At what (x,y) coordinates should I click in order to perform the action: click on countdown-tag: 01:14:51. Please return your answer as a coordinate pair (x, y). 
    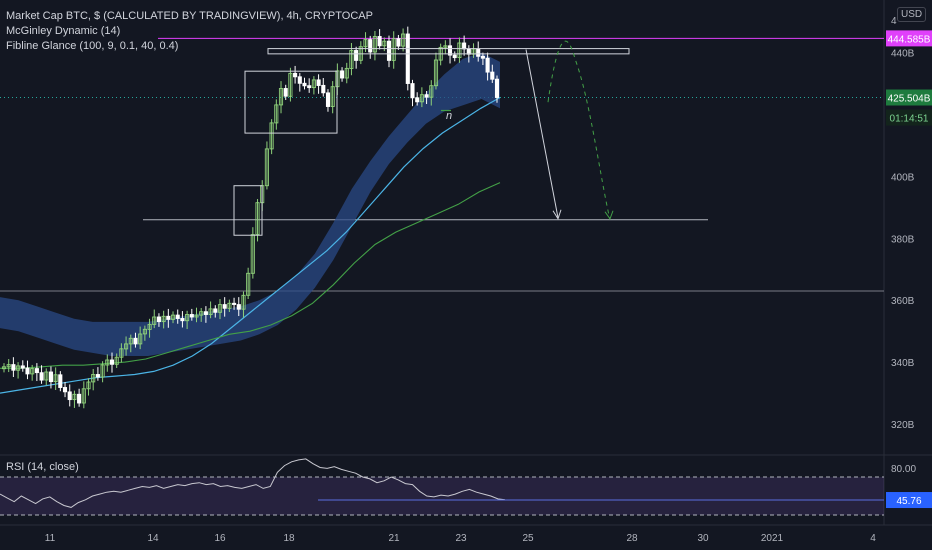
    Looking at the image, I should click on (909, 119).